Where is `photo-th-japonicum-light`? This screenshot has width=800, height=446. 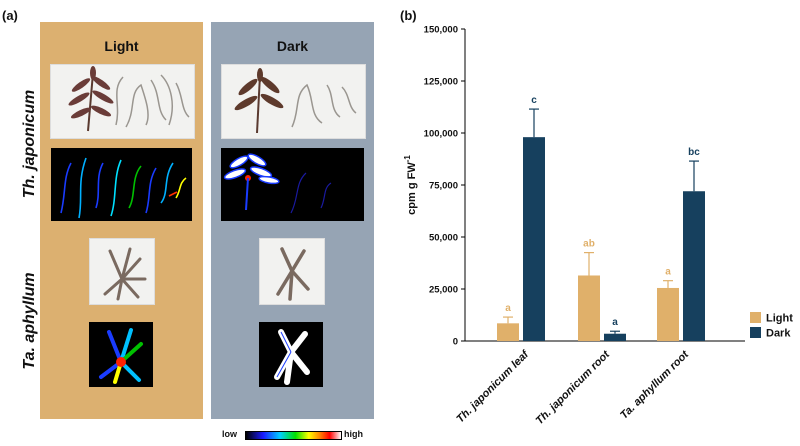 photo-th-japonicum-light is located at coordinates (122, 101).